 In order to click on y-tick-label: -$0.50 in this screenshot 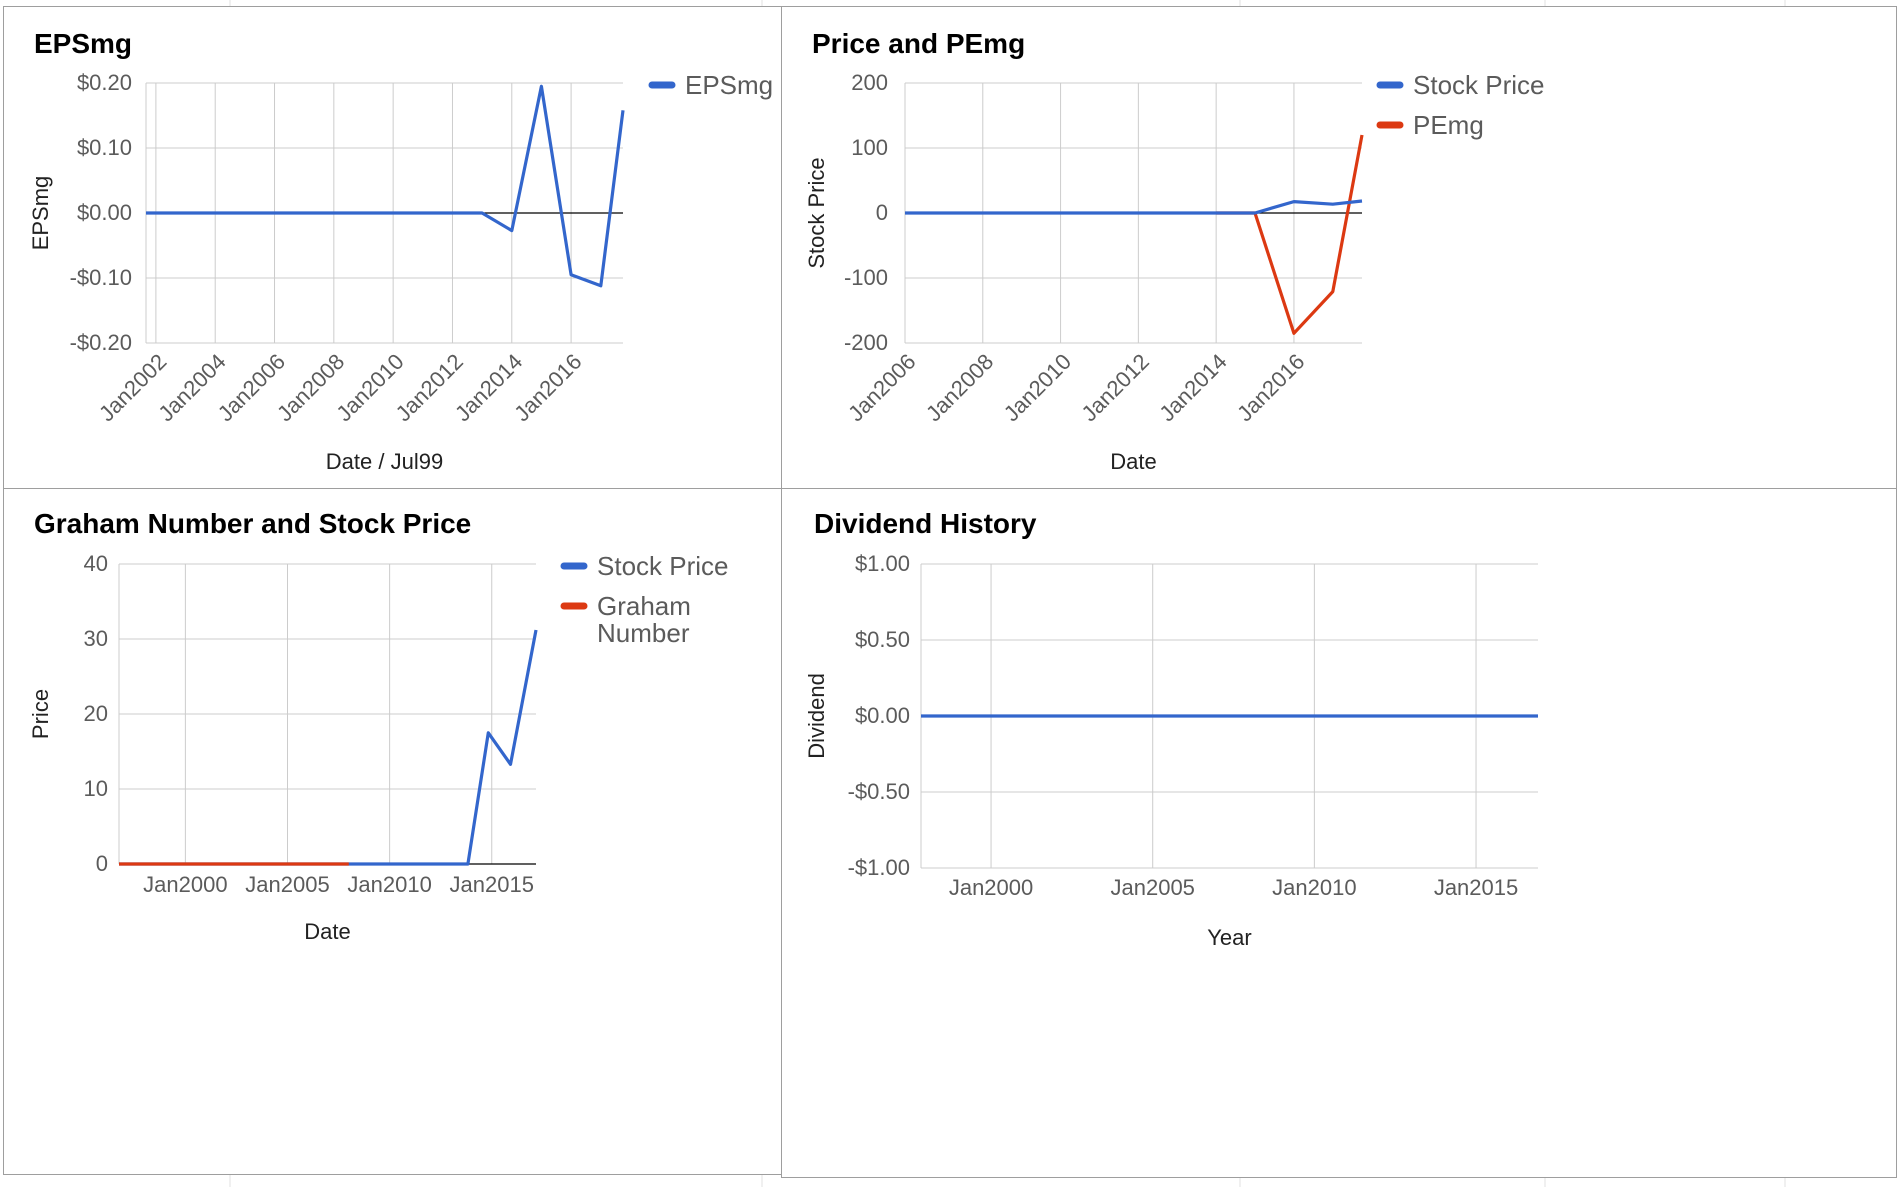, I will do `click(879, 791)`.